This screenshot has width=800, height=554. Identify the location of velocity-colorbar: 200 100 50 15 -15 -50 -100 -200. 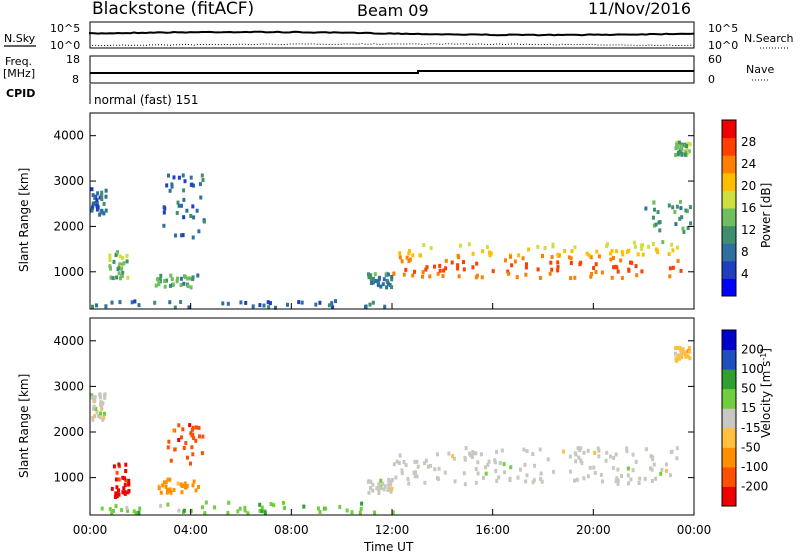
(744, 418).